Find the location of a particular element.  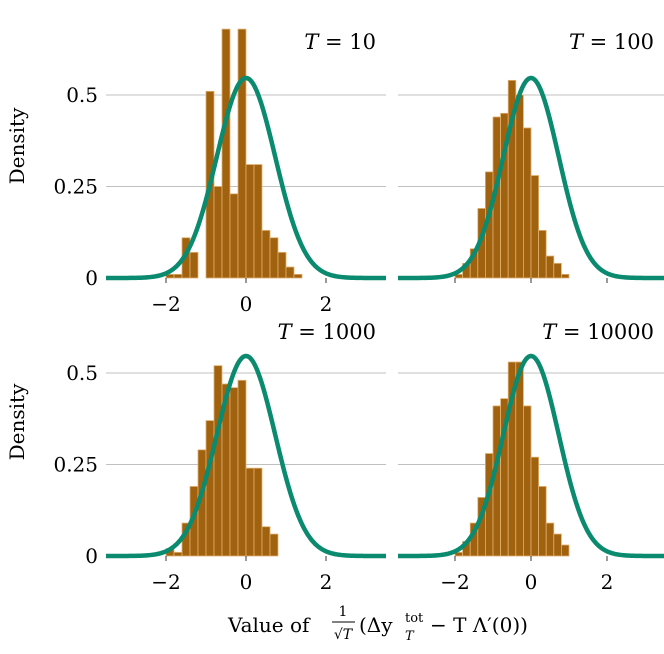

y-axis-label-top: Density is located at coordinates (17, 145).